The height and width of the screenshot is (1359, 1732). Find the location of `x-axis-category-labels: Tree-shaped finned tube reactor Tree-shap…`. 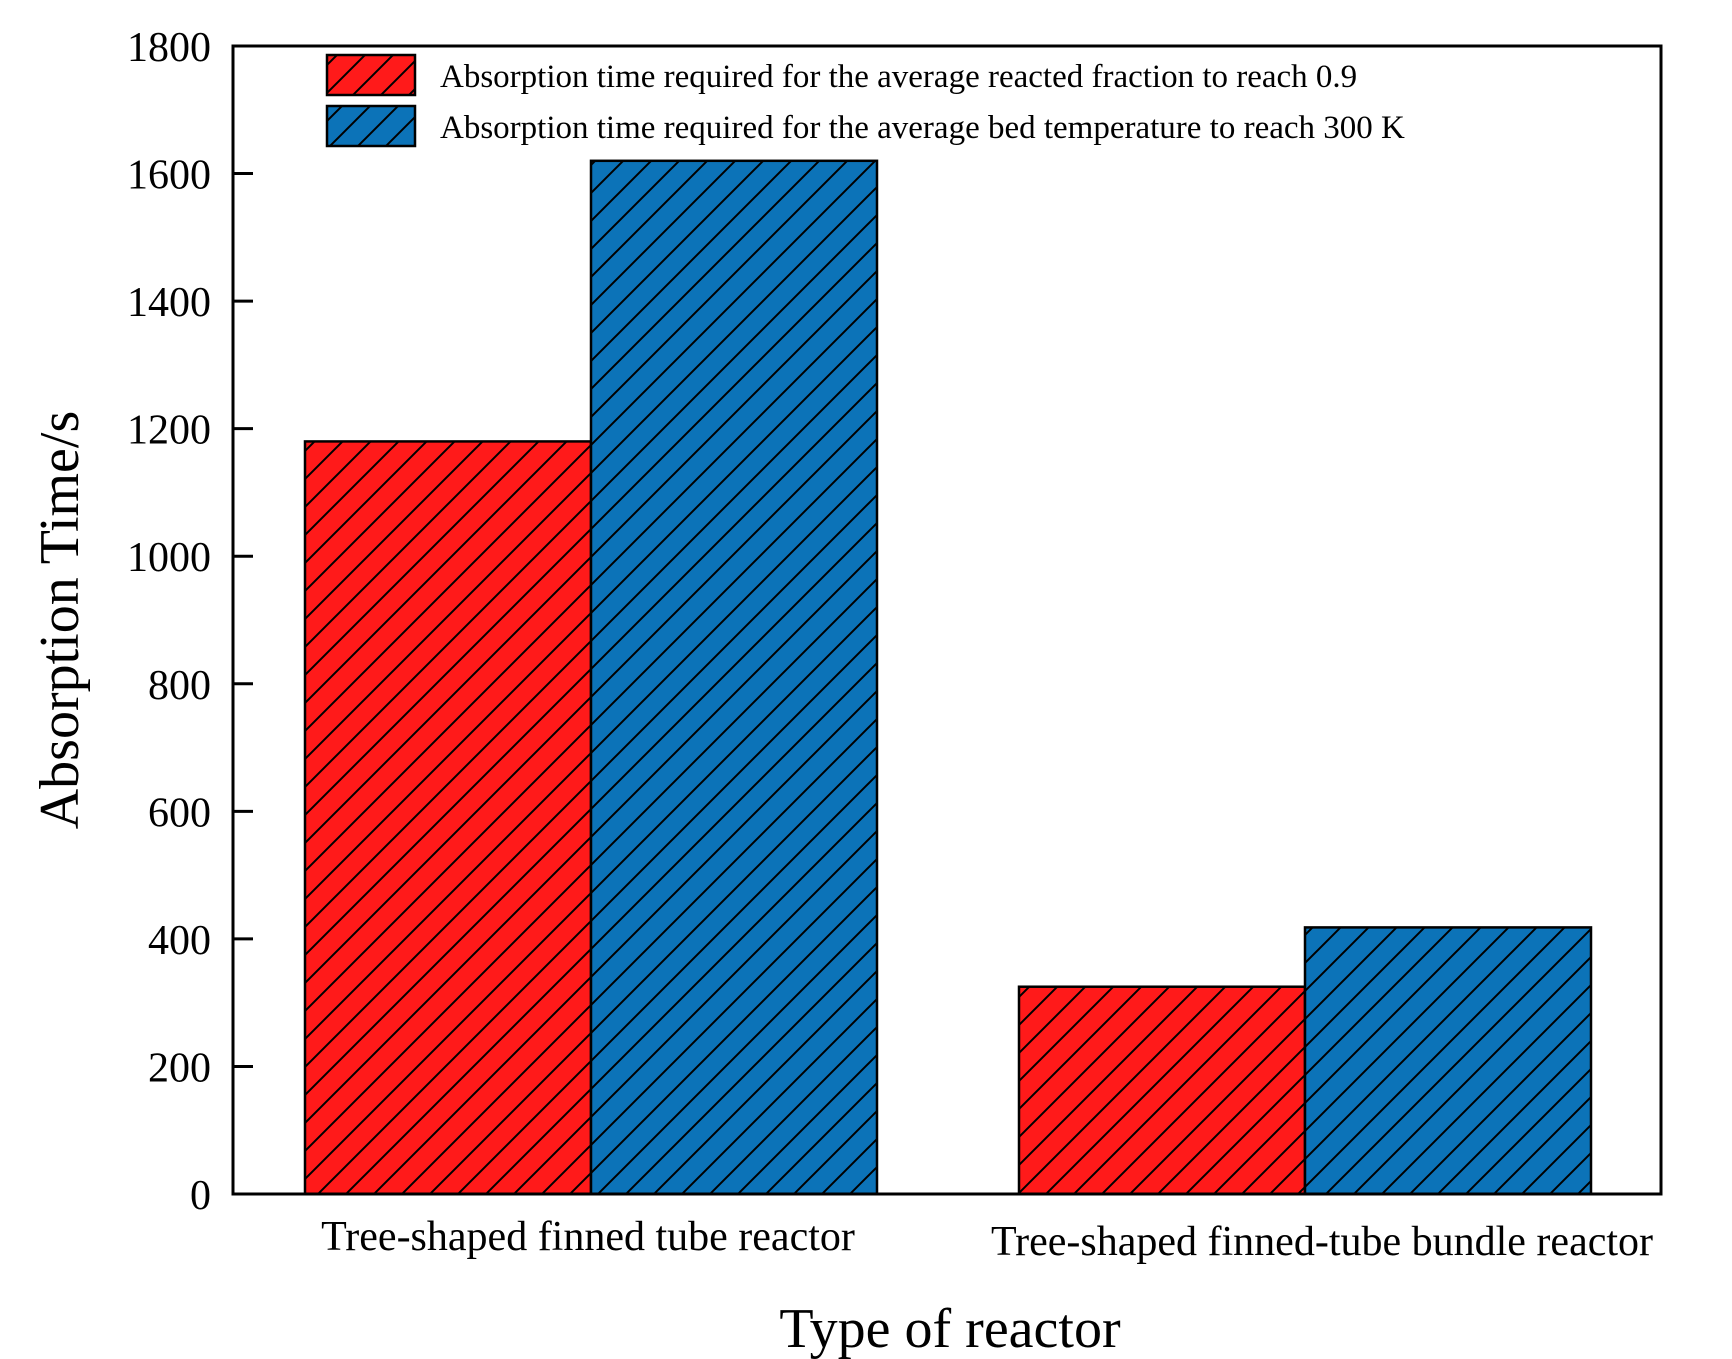

x-axis-category-labels: Tree-shaped finned tube reactor Tree-shap… is located at coordinates (987, 1239).